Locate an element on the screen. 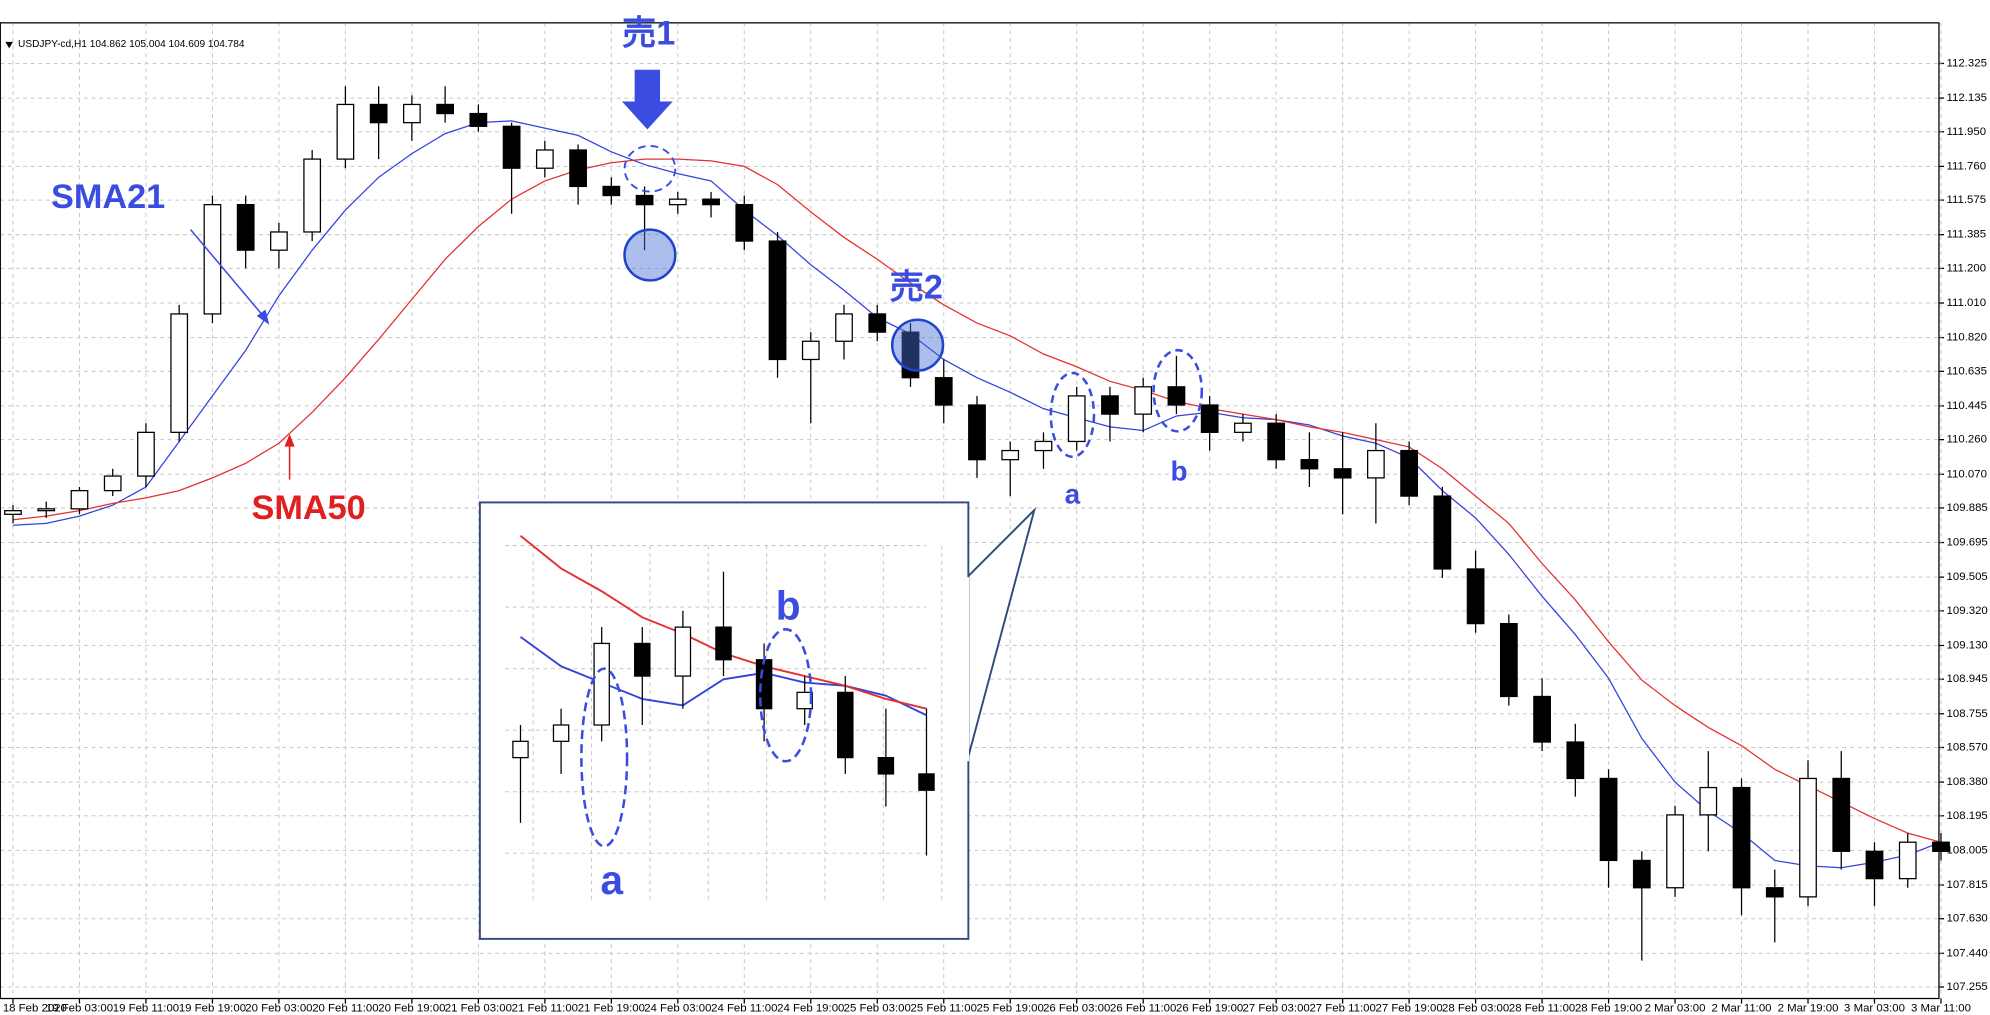  x-tick-label: 21 Feb 11:00 is located at coordinates (545, 1009).